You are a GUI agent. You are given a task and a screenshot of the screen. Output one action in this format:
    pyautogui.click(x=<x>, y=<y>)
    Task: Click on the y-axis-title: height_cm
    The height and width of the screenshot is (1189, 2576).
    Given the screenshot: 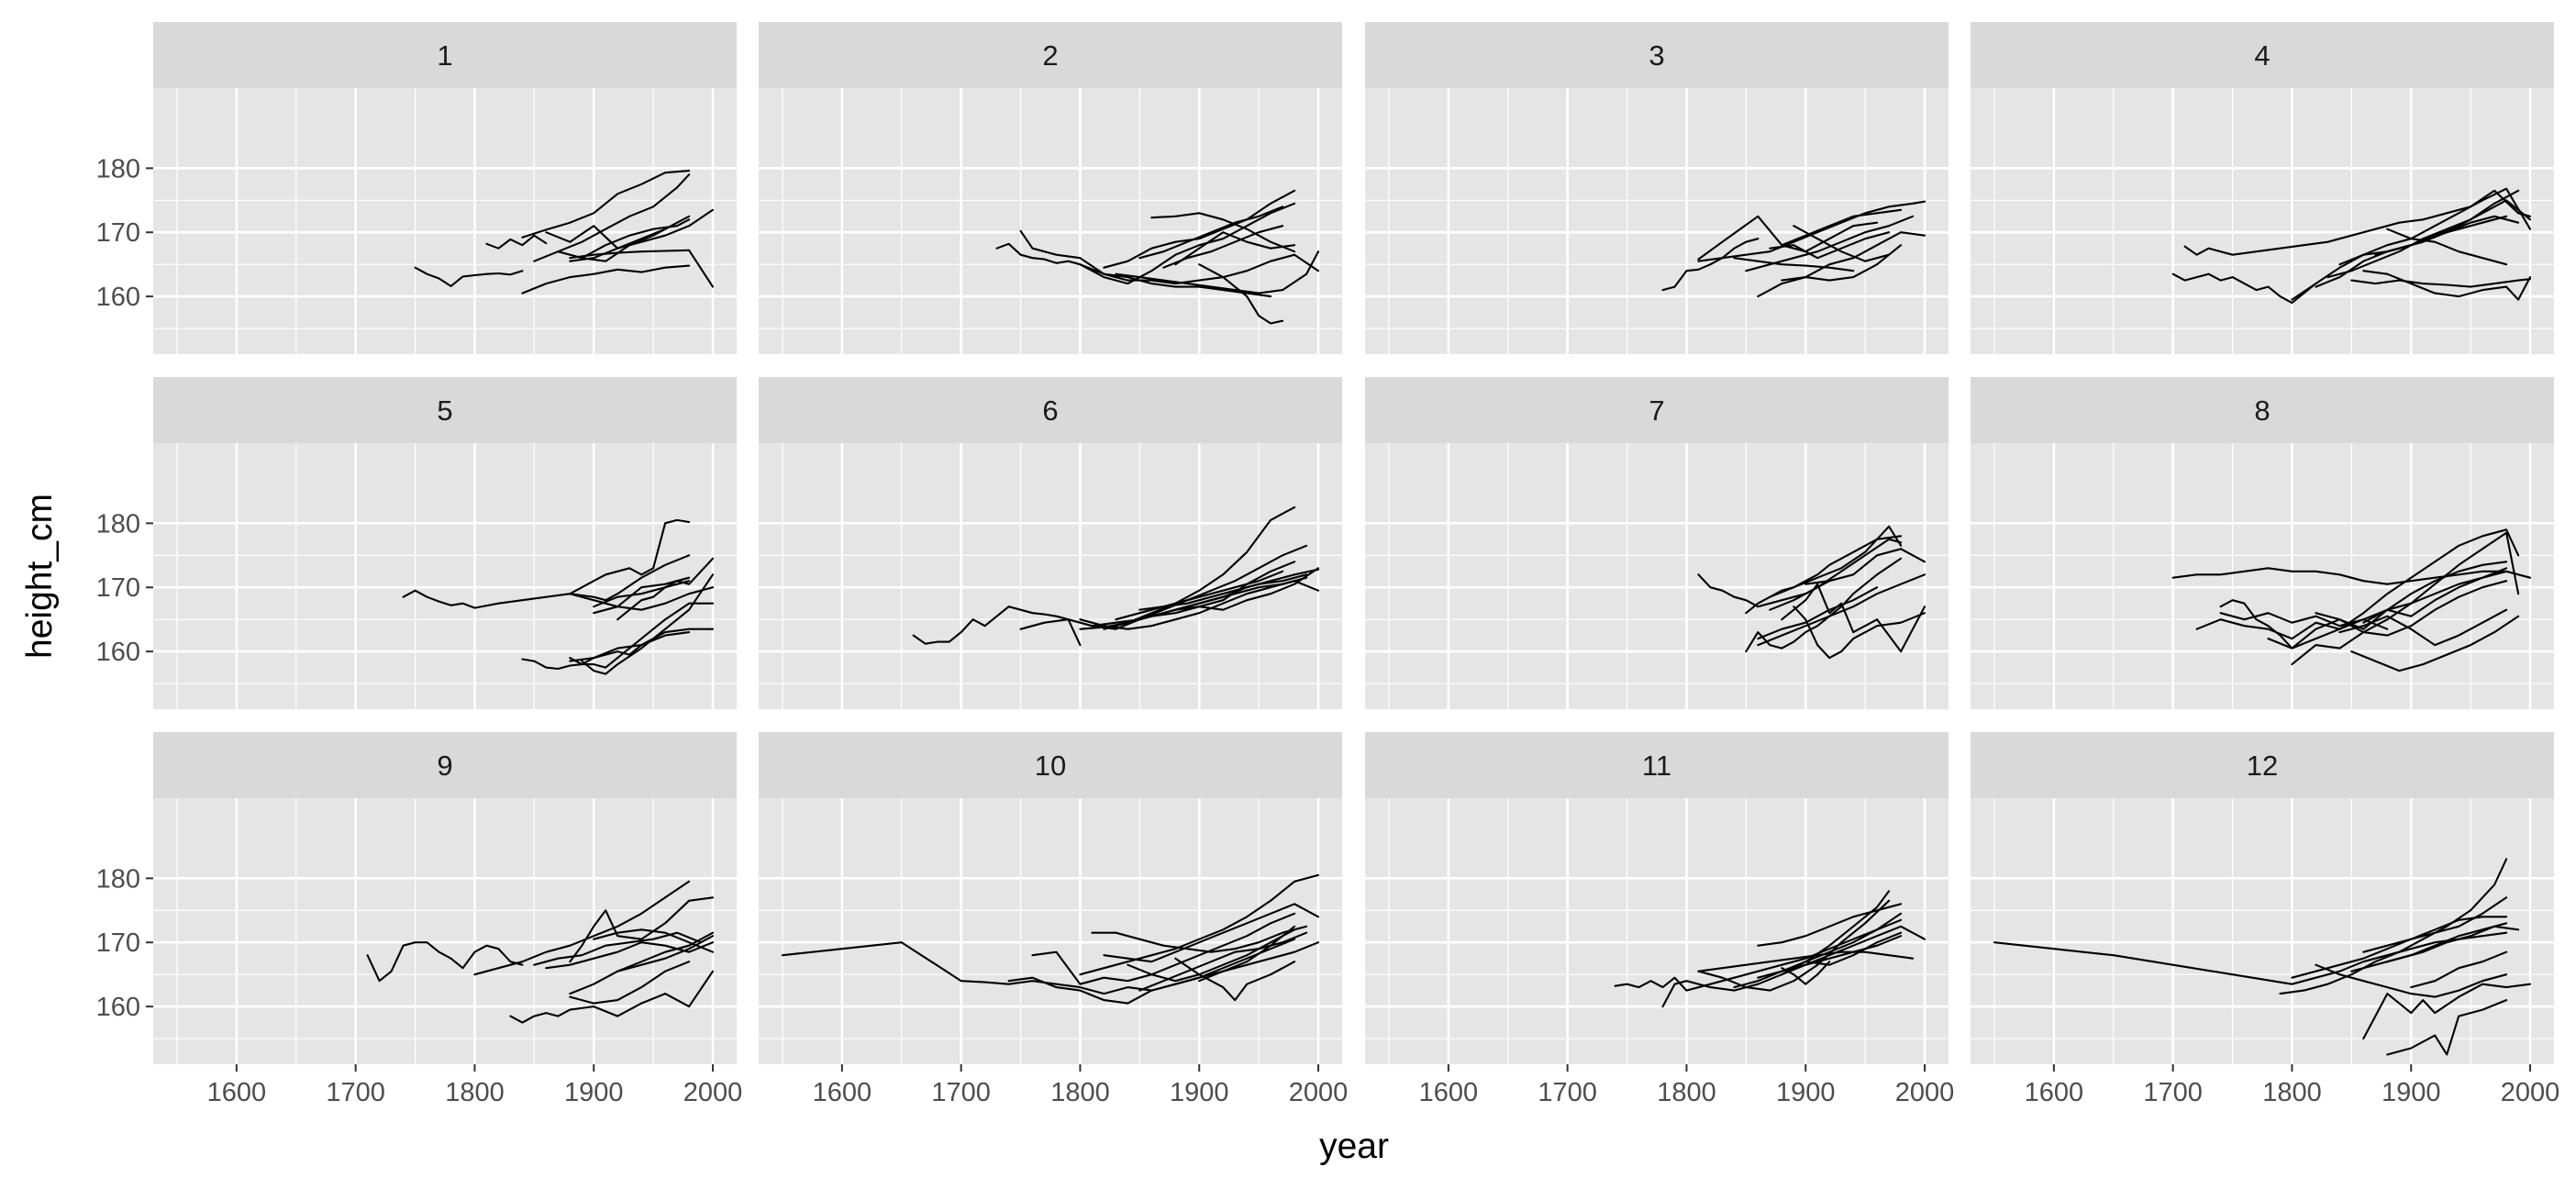 What is the action you would take?
    pyautogui.click(x=40, y=576)
    